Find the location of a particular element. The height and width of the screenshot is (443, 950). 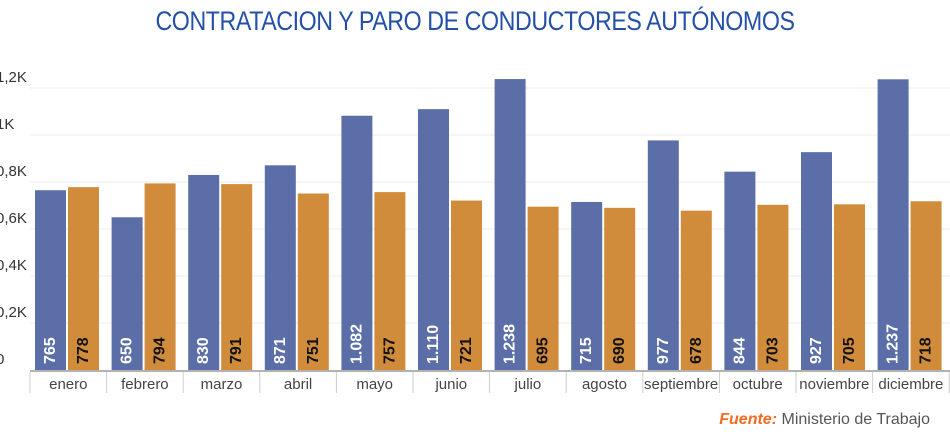

y-tick-label: 0,8K is located at coordinates (13, 171).